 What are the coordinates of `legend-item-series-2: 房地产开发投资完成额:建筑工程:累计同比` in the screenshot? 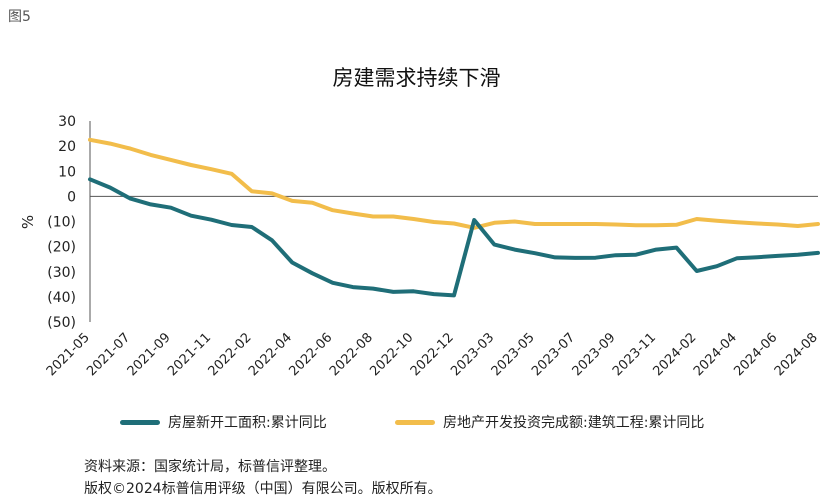 It's located at (549, 422).